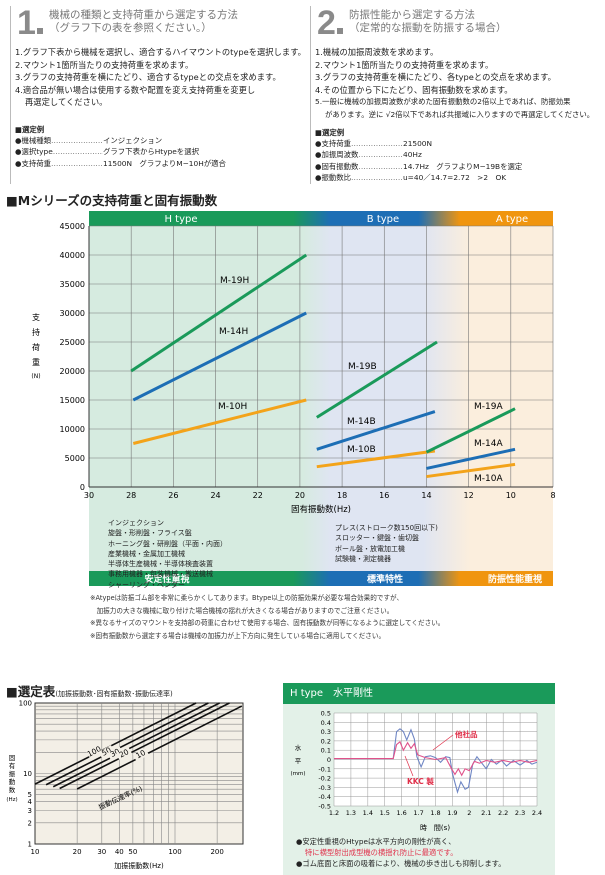 The width and height of the screenshot is (605, 875). What do you see at coordinates (219, 421) in the screenshot?
I see `series-line-m-10h` at bounding box center [219, 421].